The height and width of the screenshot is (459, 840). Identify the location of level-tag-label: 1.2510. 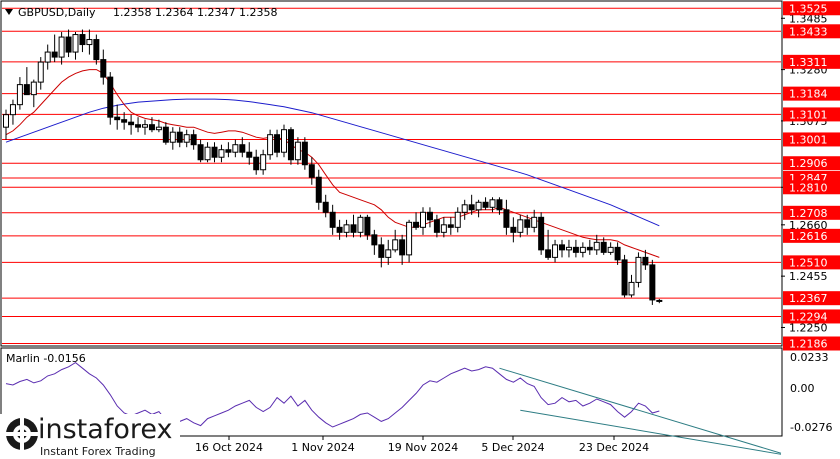
(808, 262).